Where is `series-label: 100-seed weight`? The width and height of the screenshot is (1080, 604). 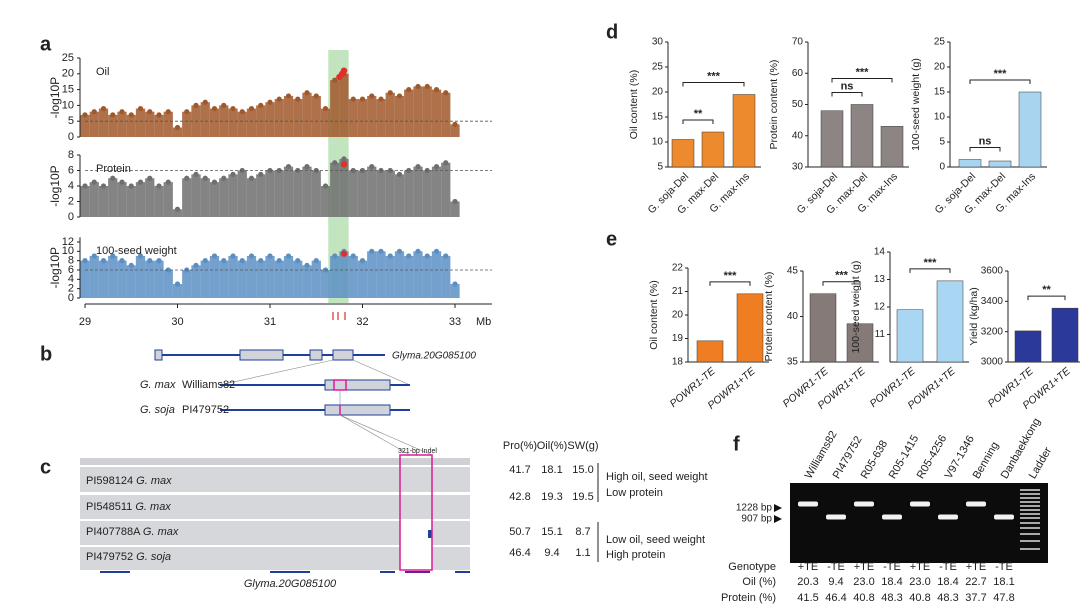
series-label: 100-seed weight is located at coordinates (136, 251).